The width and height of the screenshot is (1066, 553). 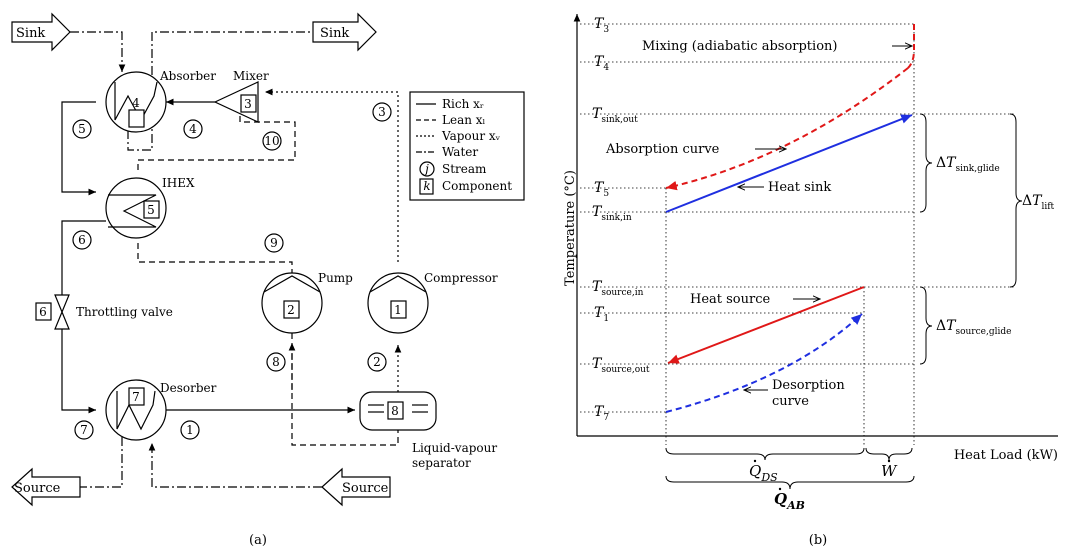 I want to click on stream-8: 8, so click(x=276, y=362).